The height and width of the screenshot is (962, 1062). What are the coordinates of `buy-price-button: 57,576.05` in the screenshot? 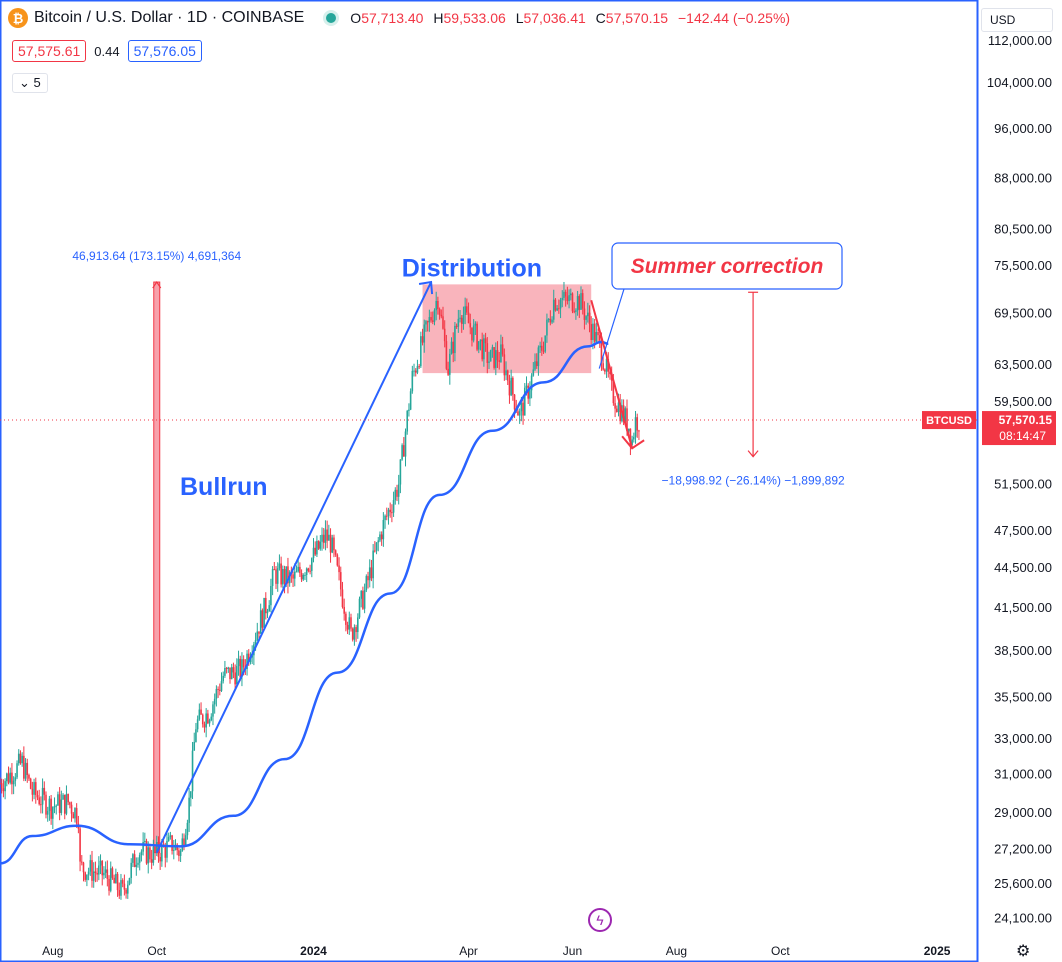 It's located at (165, 51).